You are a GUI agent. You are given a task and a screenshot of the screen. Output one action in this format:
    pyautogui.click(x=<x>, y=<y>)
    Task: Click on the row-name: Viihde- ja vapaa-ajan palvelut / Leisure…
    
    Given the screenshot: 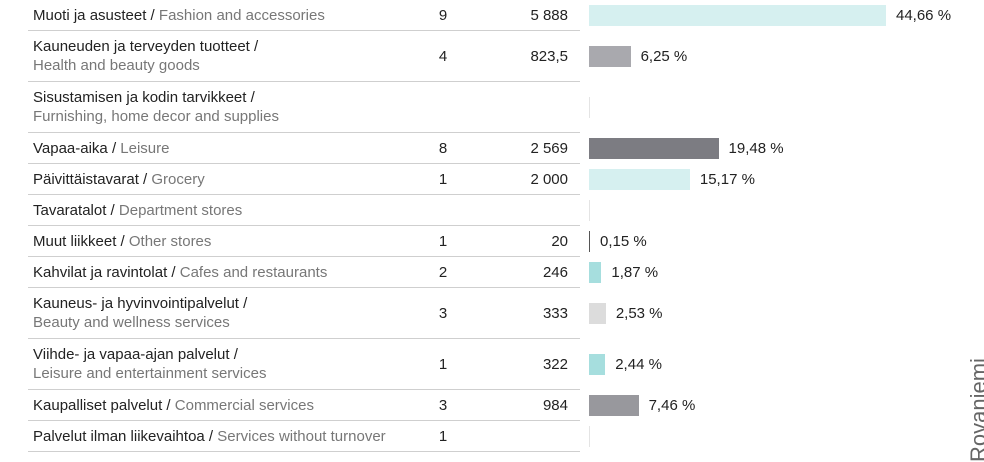 What is the action you would take?
    pyautogui.click(x=218, y=364)
    